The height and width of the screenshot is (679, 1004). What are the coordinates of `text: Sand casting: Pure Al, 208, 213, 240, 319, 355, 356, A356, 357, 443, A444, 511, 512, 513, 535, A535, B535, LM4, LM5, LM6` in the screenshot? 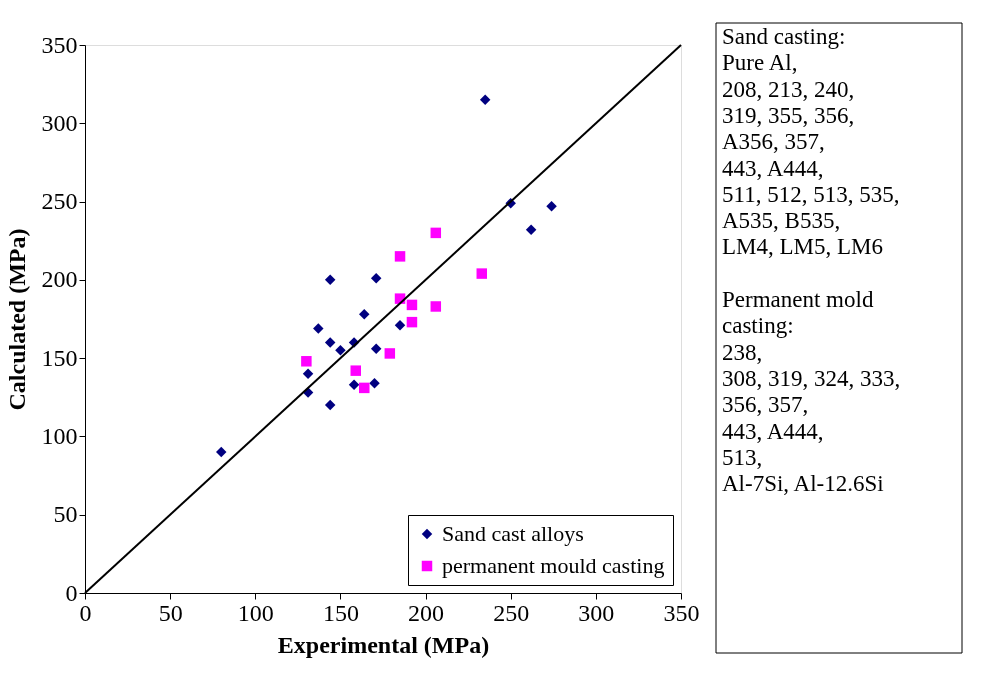 It's located at (811, 142).